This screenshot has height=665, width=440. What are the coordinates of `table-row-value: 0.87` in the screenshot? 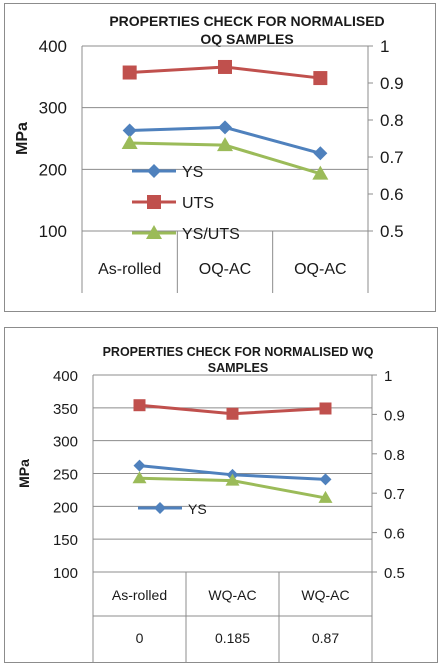 It's located at (325, 638).